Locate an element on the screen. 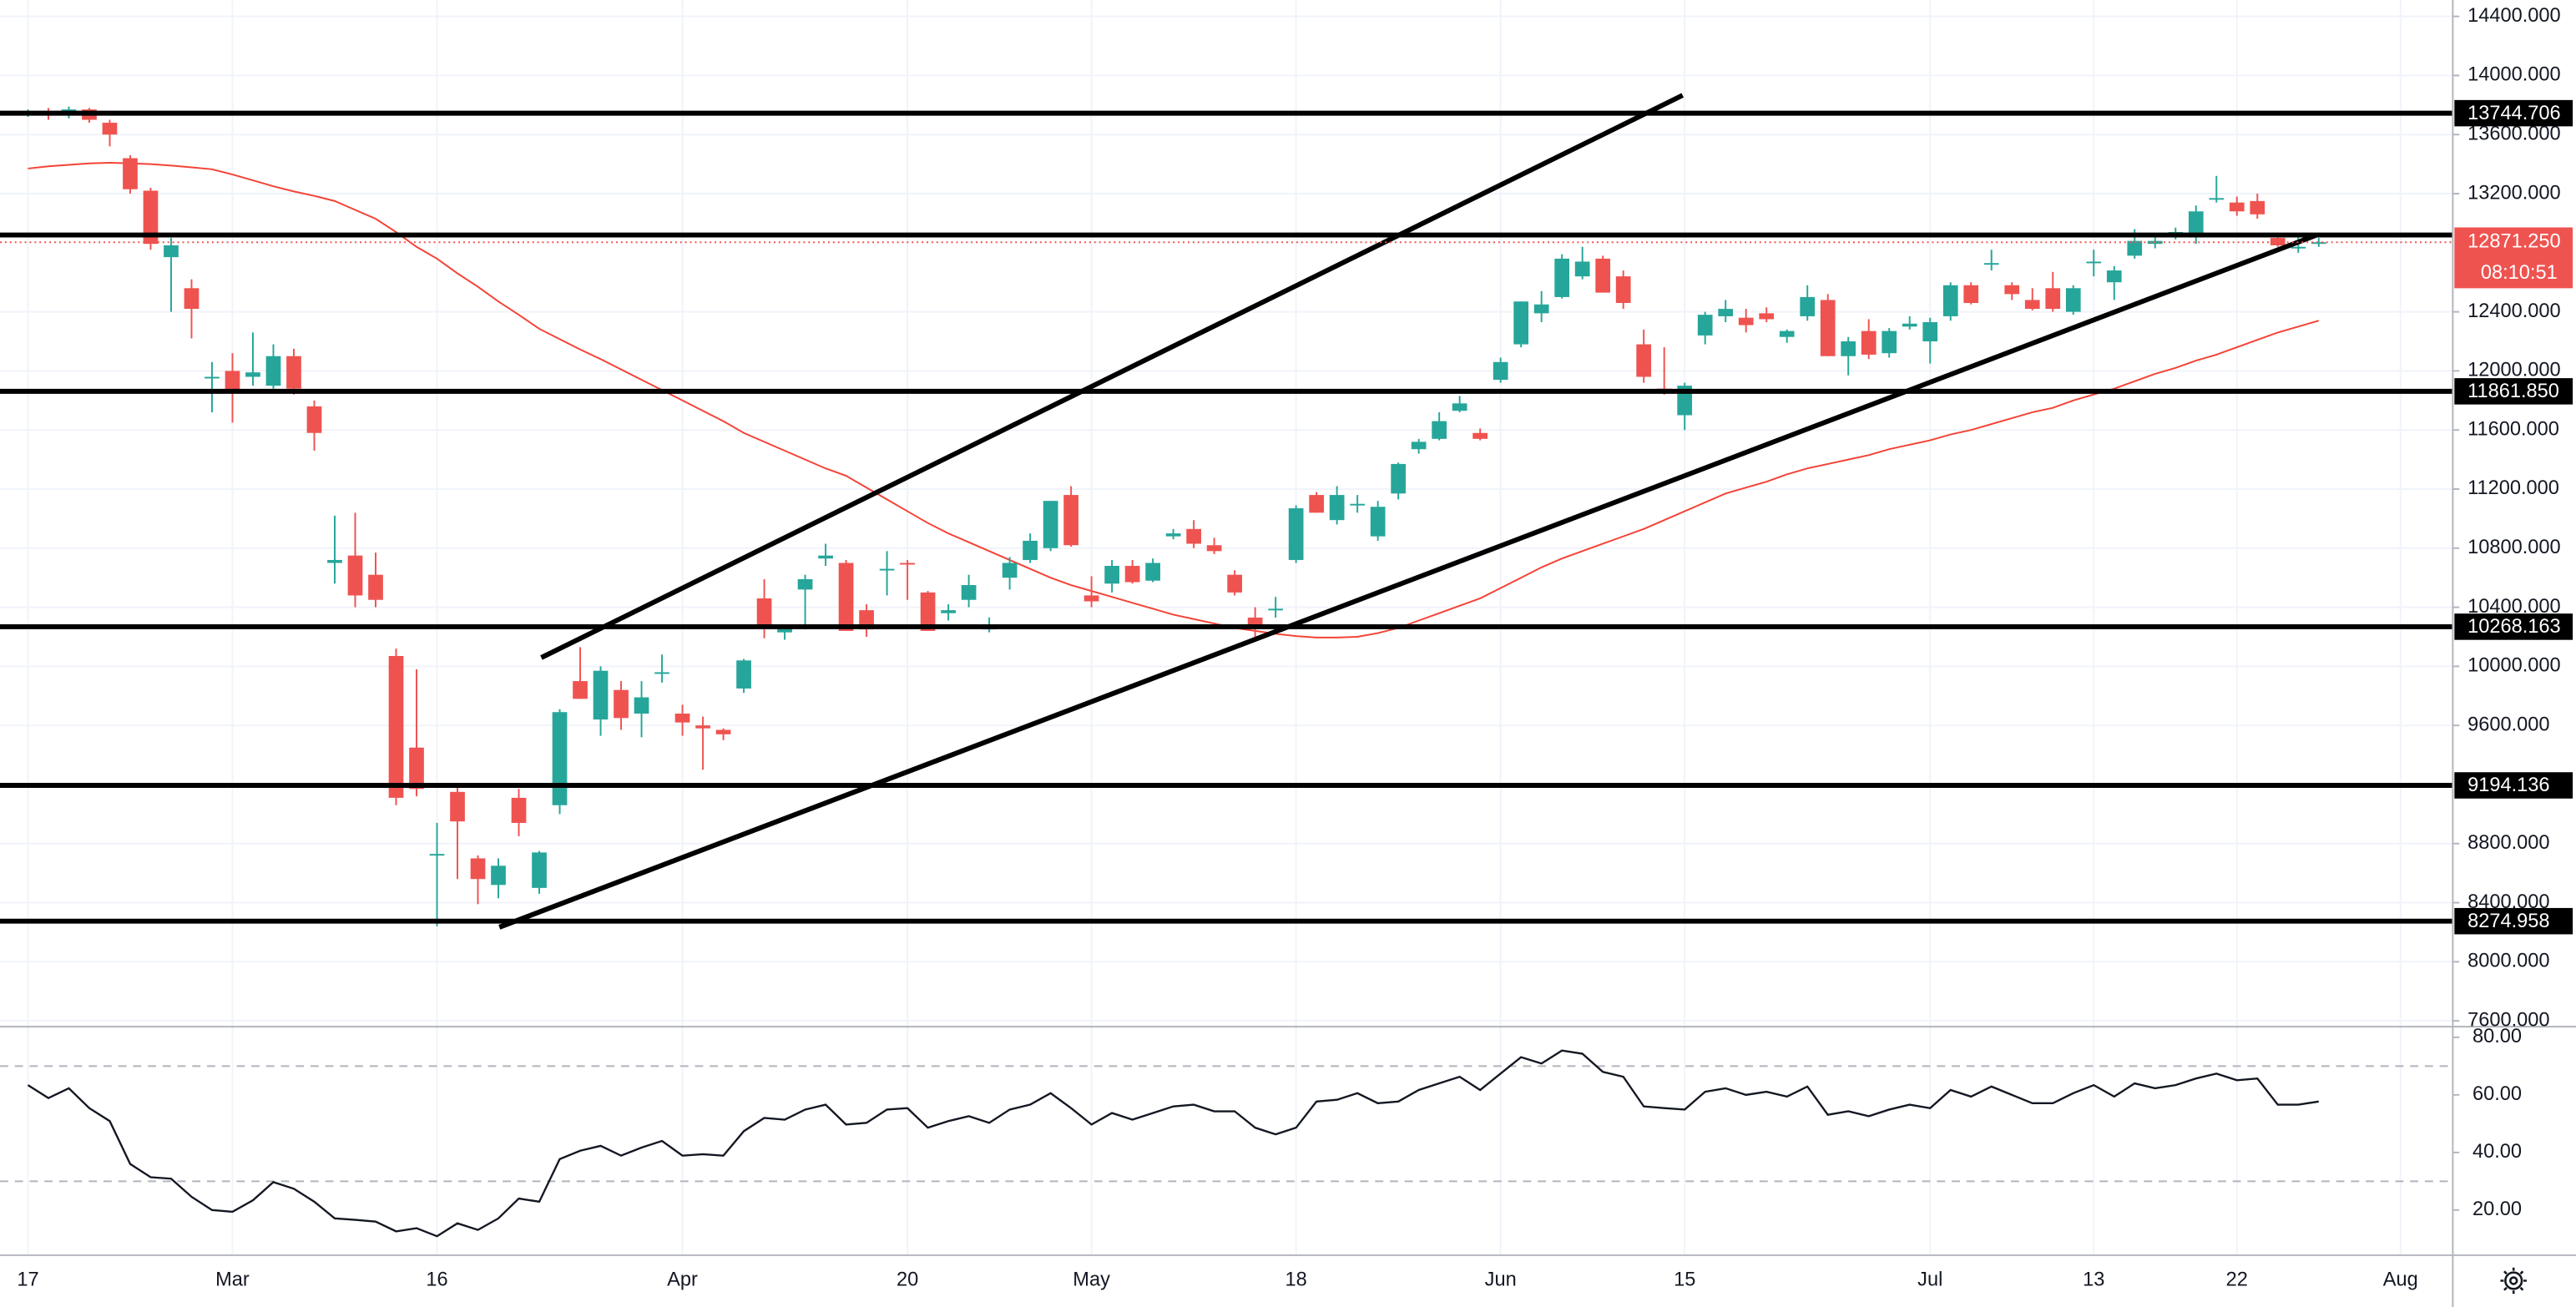 The height and width of the screenshot is (1307, 2576). y-tick-label: 13200.000 is located at coordinates (2514, 193).